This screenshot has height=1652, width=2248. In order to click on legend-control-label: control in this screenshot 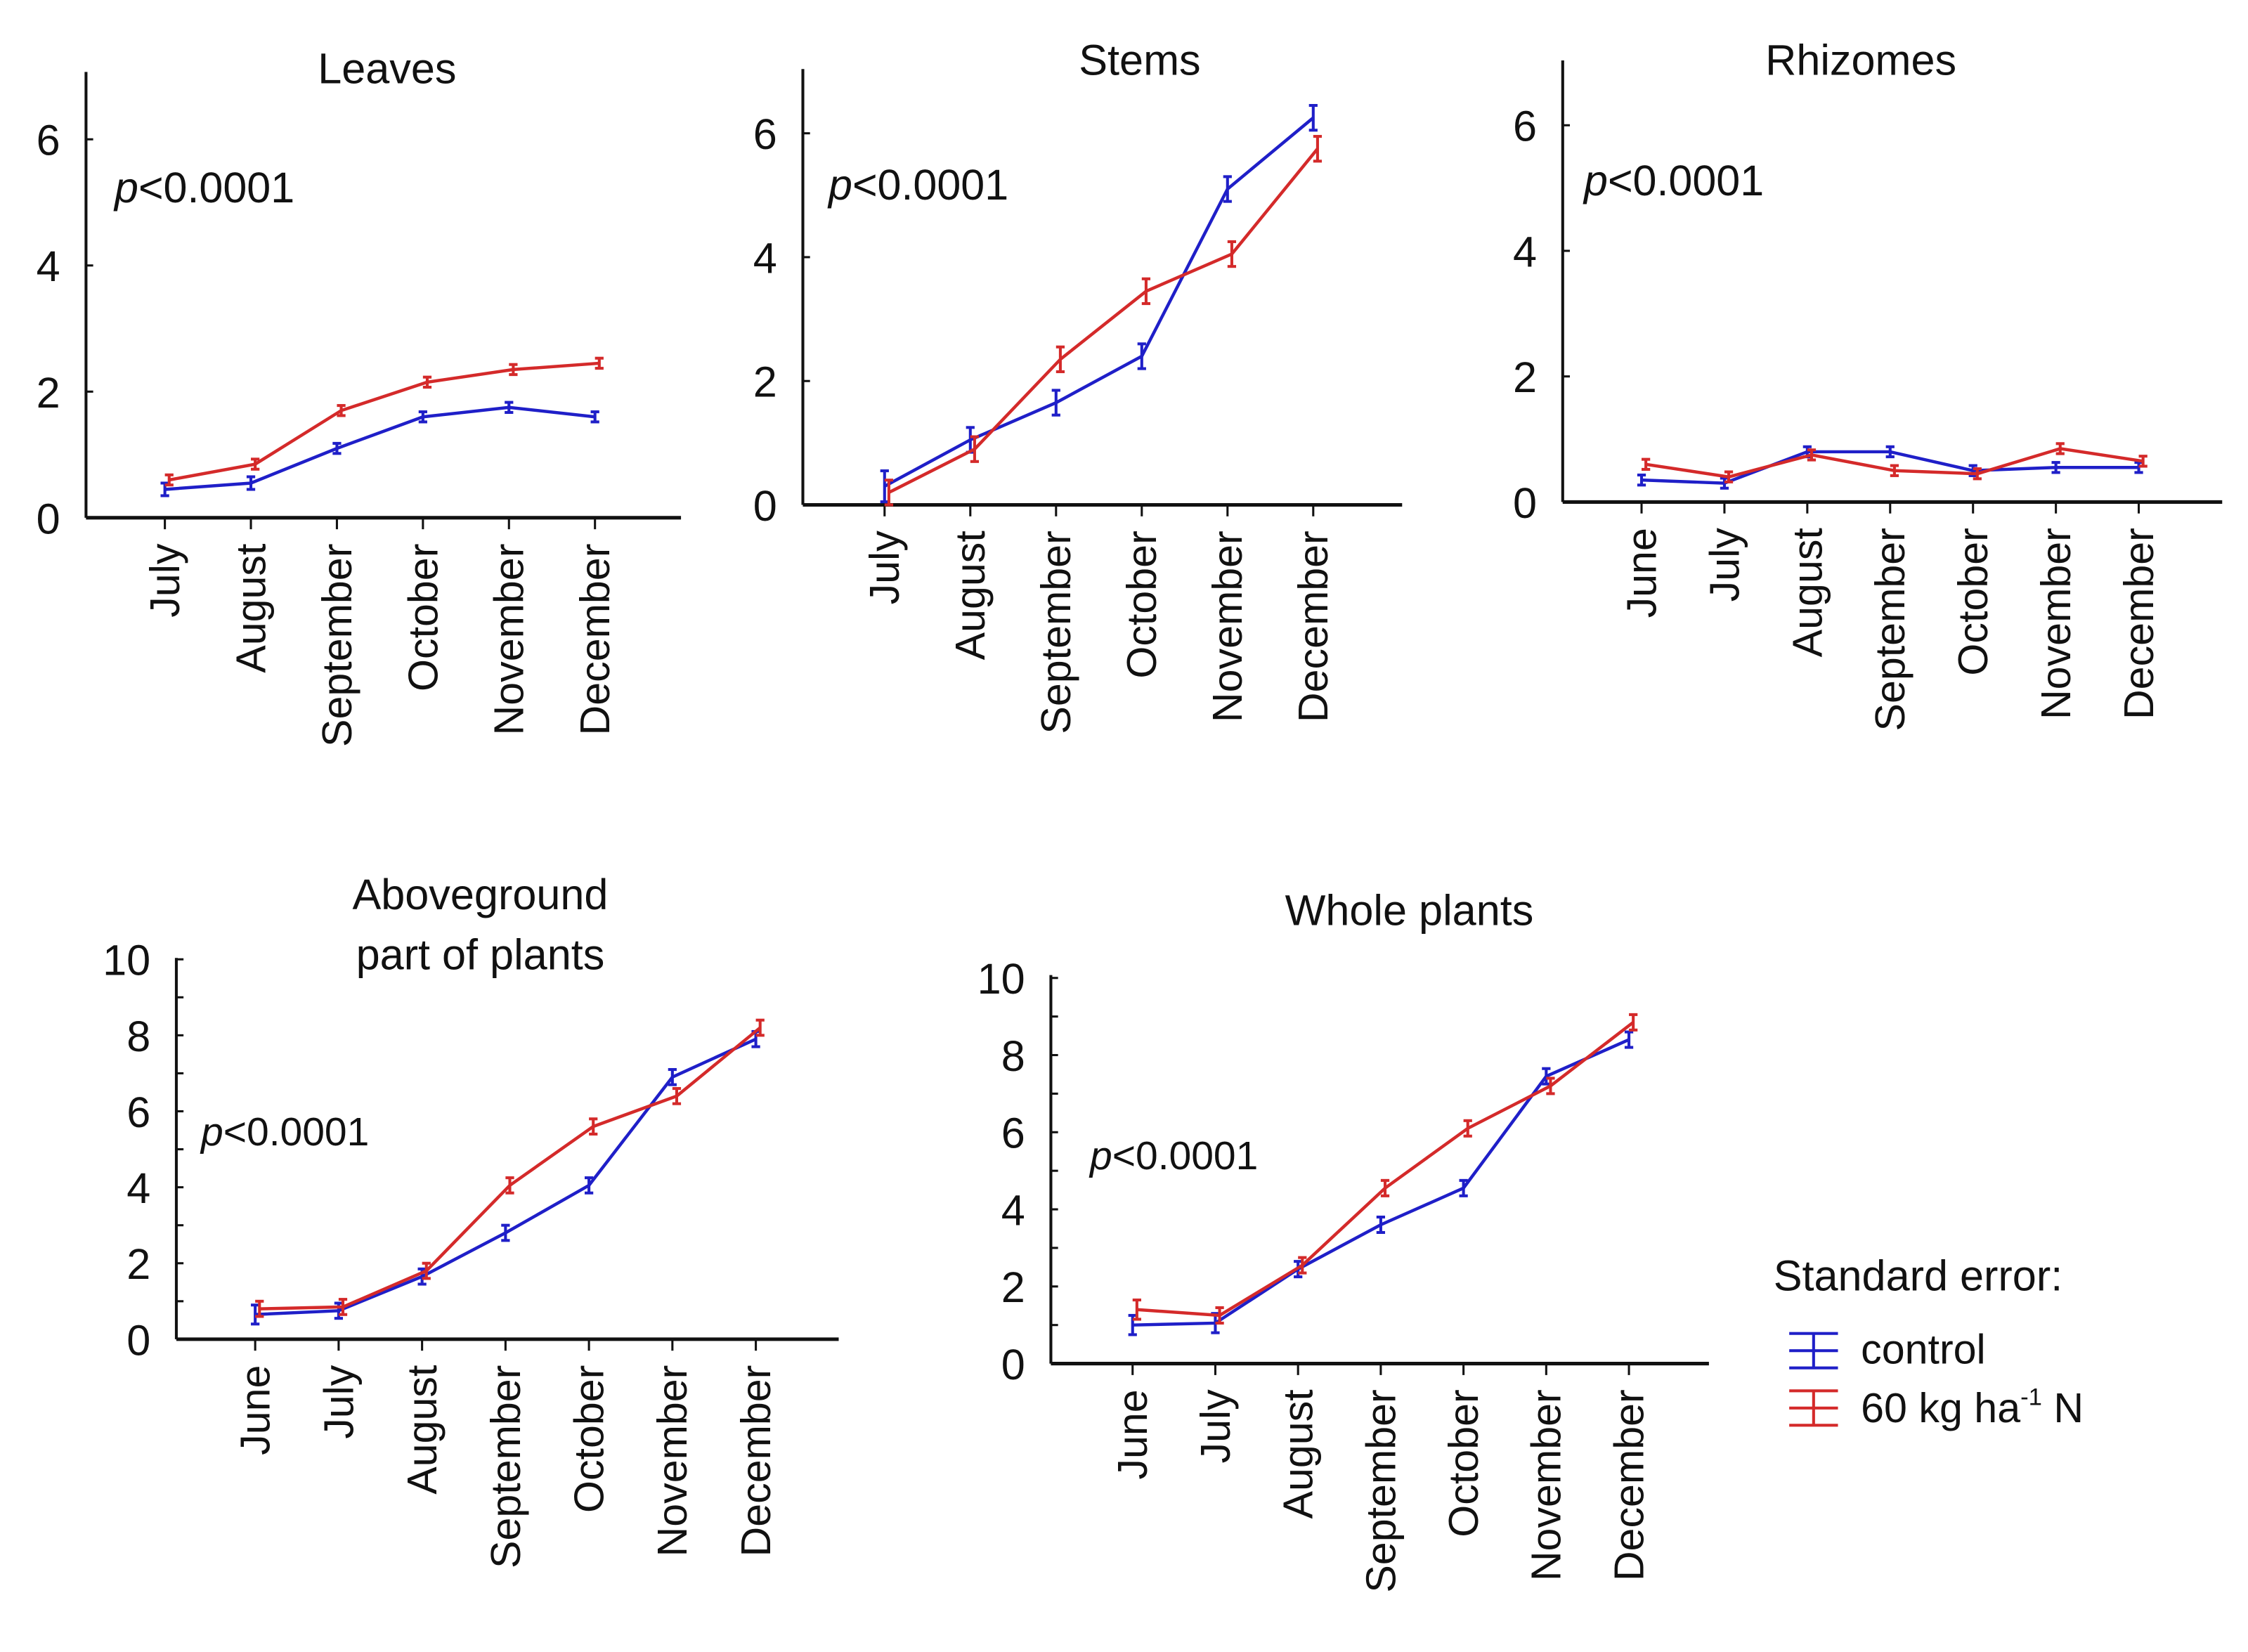, I will do `click(1923, 1349)`.